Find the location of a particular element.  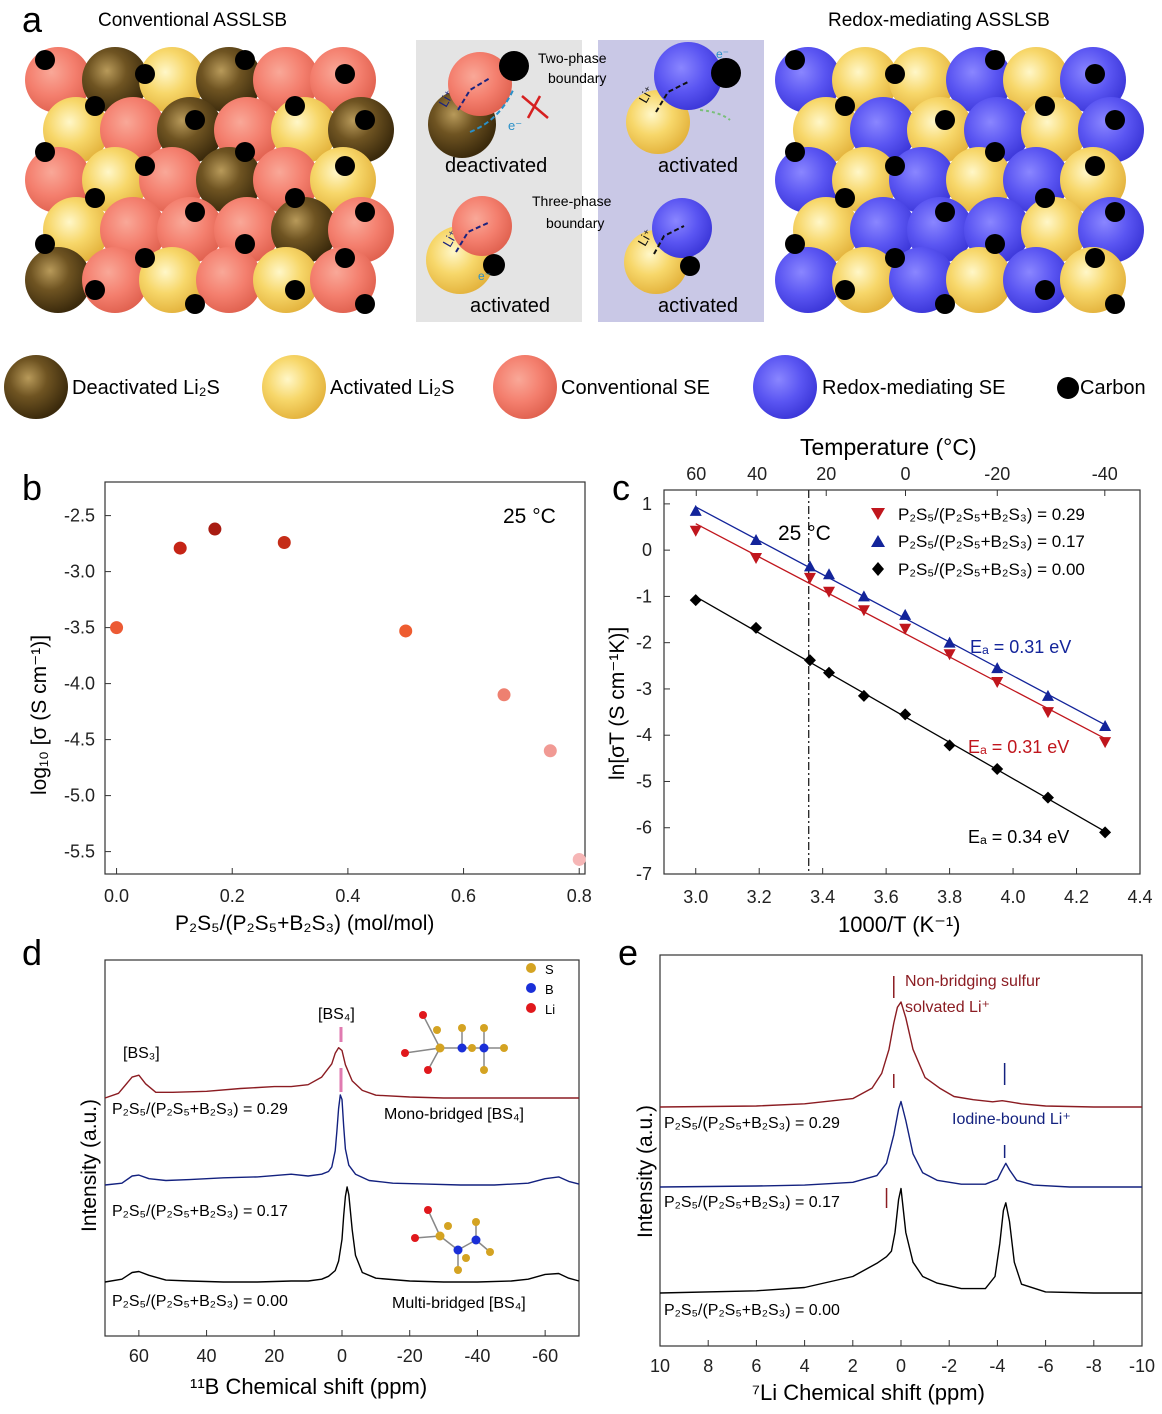

redox-cathode-packing is located at coordinates (959, 180).